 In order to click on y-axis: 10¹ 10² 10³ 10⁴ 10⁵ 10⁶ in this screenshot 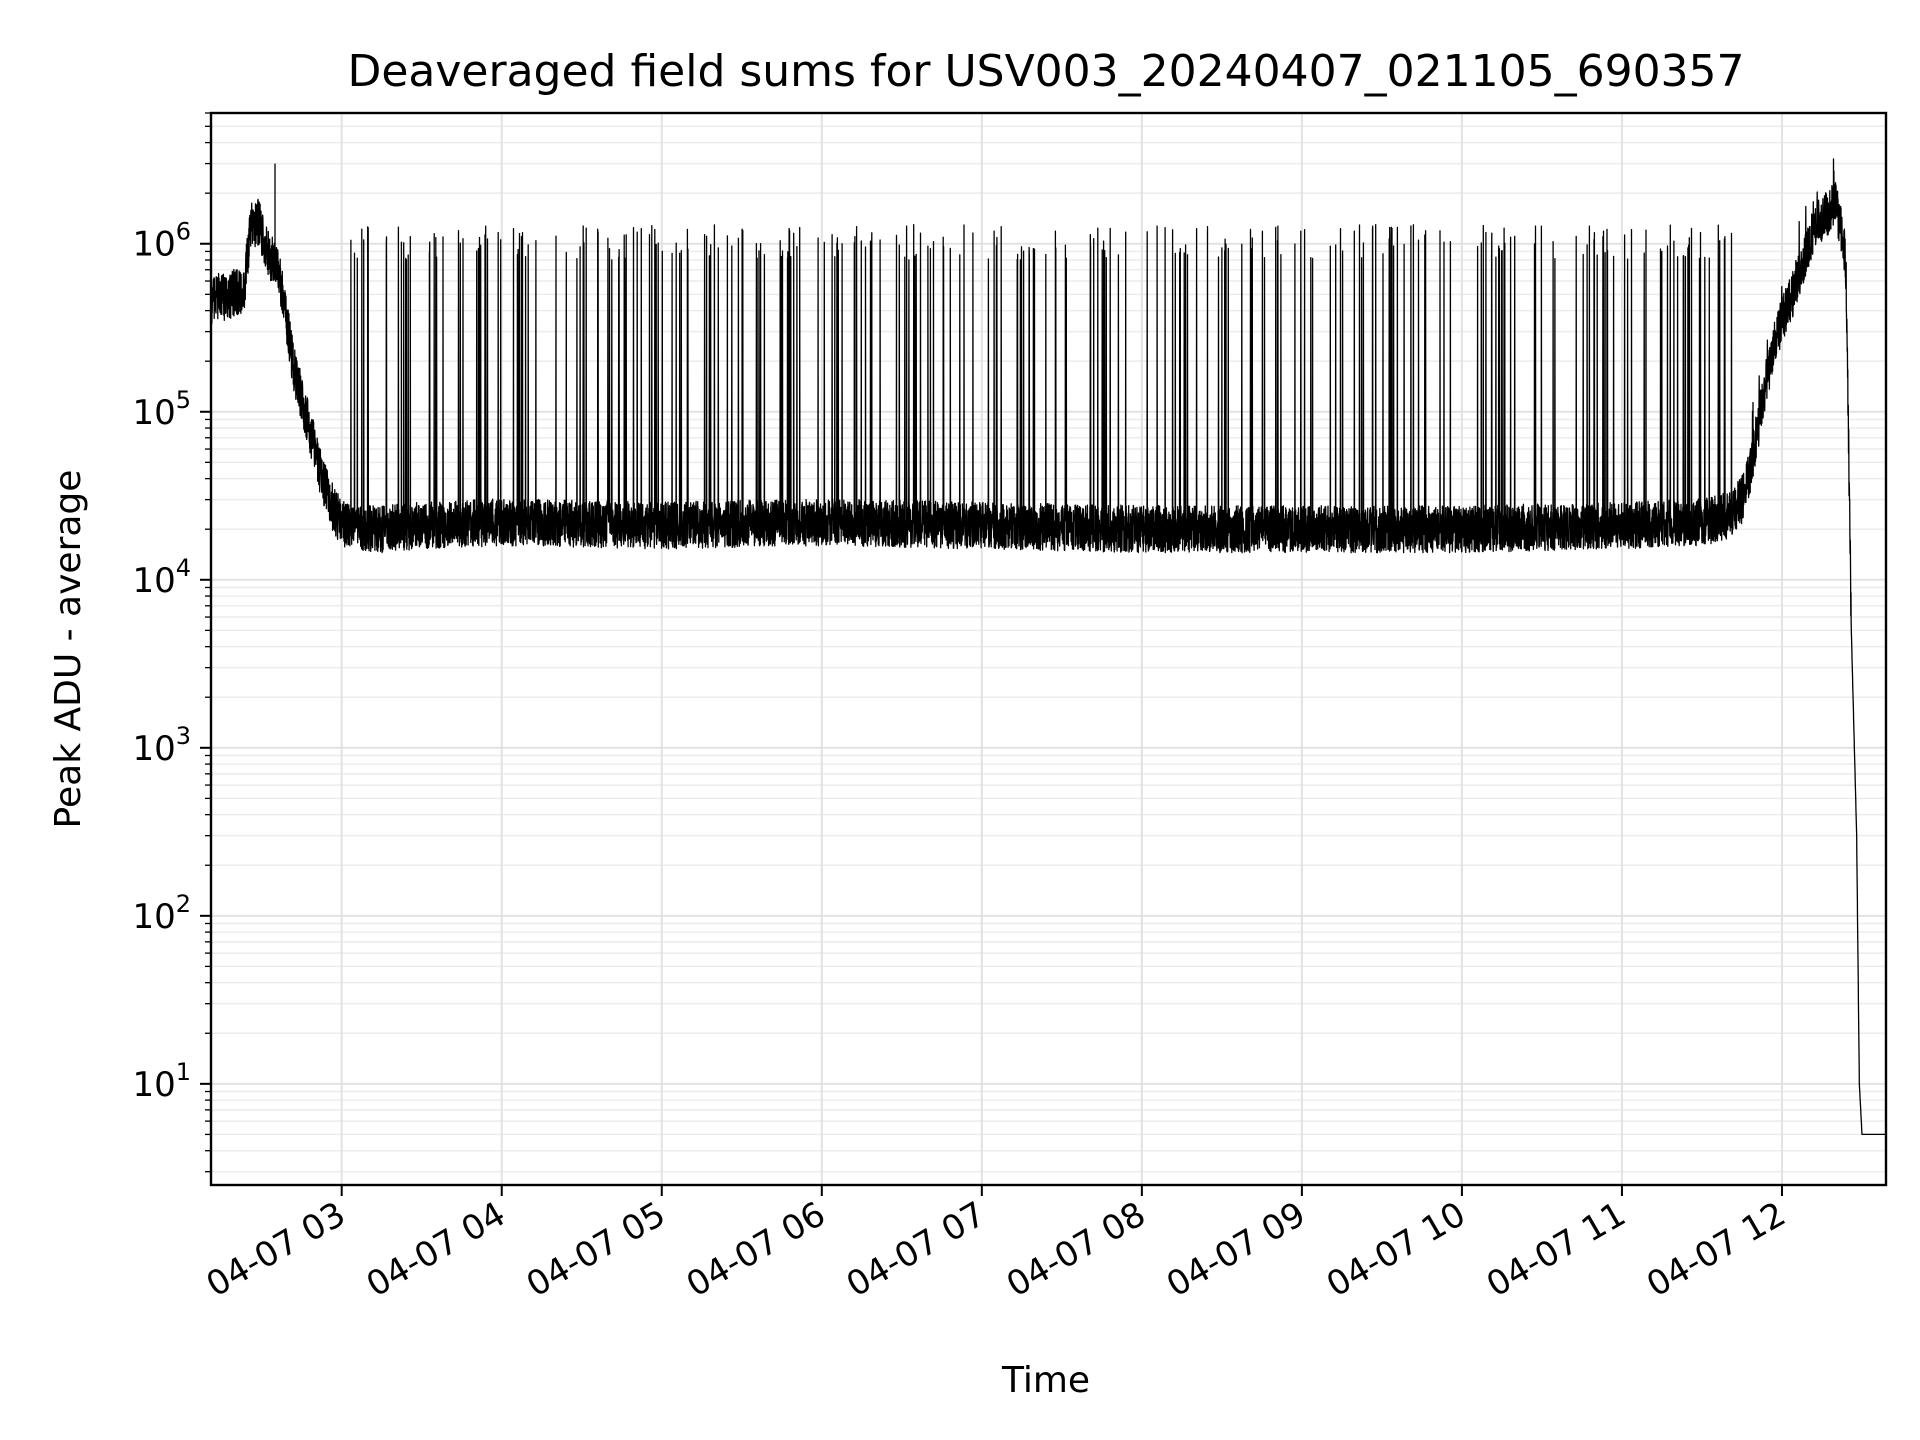, I will do `click(171, 642)`.